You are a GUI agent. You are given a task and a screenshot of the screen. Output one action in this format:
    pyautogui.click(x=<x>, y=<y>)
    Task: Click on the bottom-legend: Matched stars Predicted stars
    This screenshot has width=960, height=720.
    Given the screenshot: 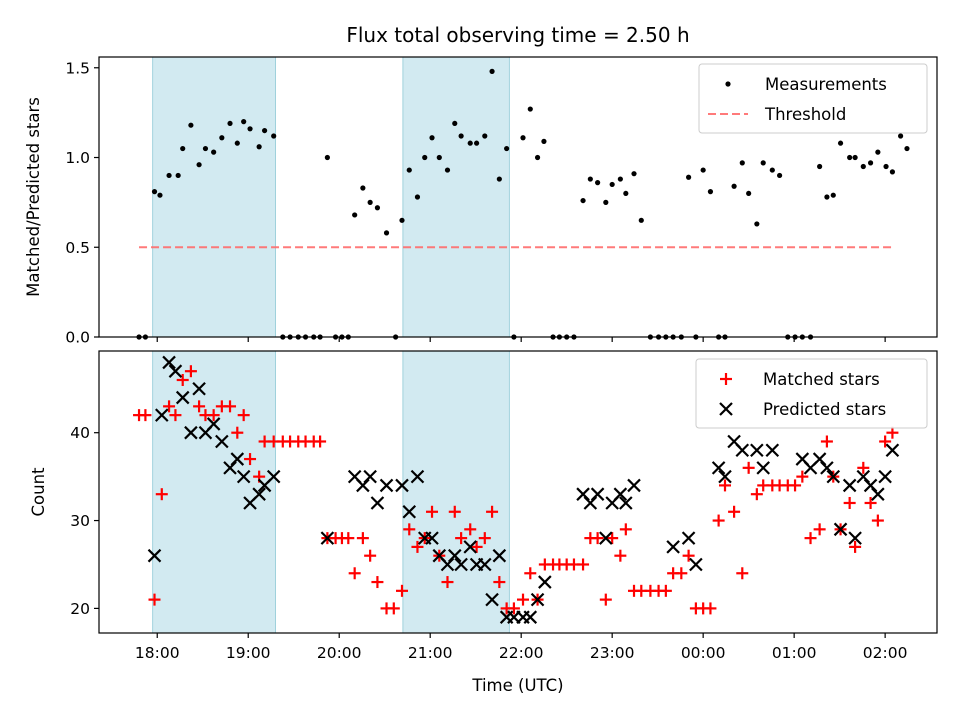 What is the action you would take?
    pyautogui.click(x=811, y=393)
    